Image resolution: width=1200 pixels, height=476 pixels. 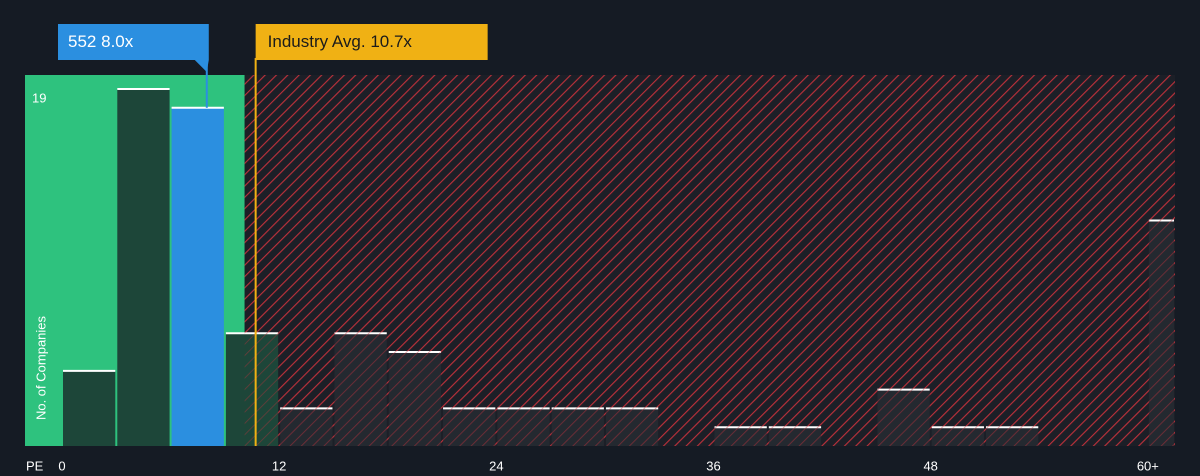 What do you see at coordinates (317, 41) in the screenshot?
I see `industry-label: Industry Avg.` at bounding box center [317, 41].